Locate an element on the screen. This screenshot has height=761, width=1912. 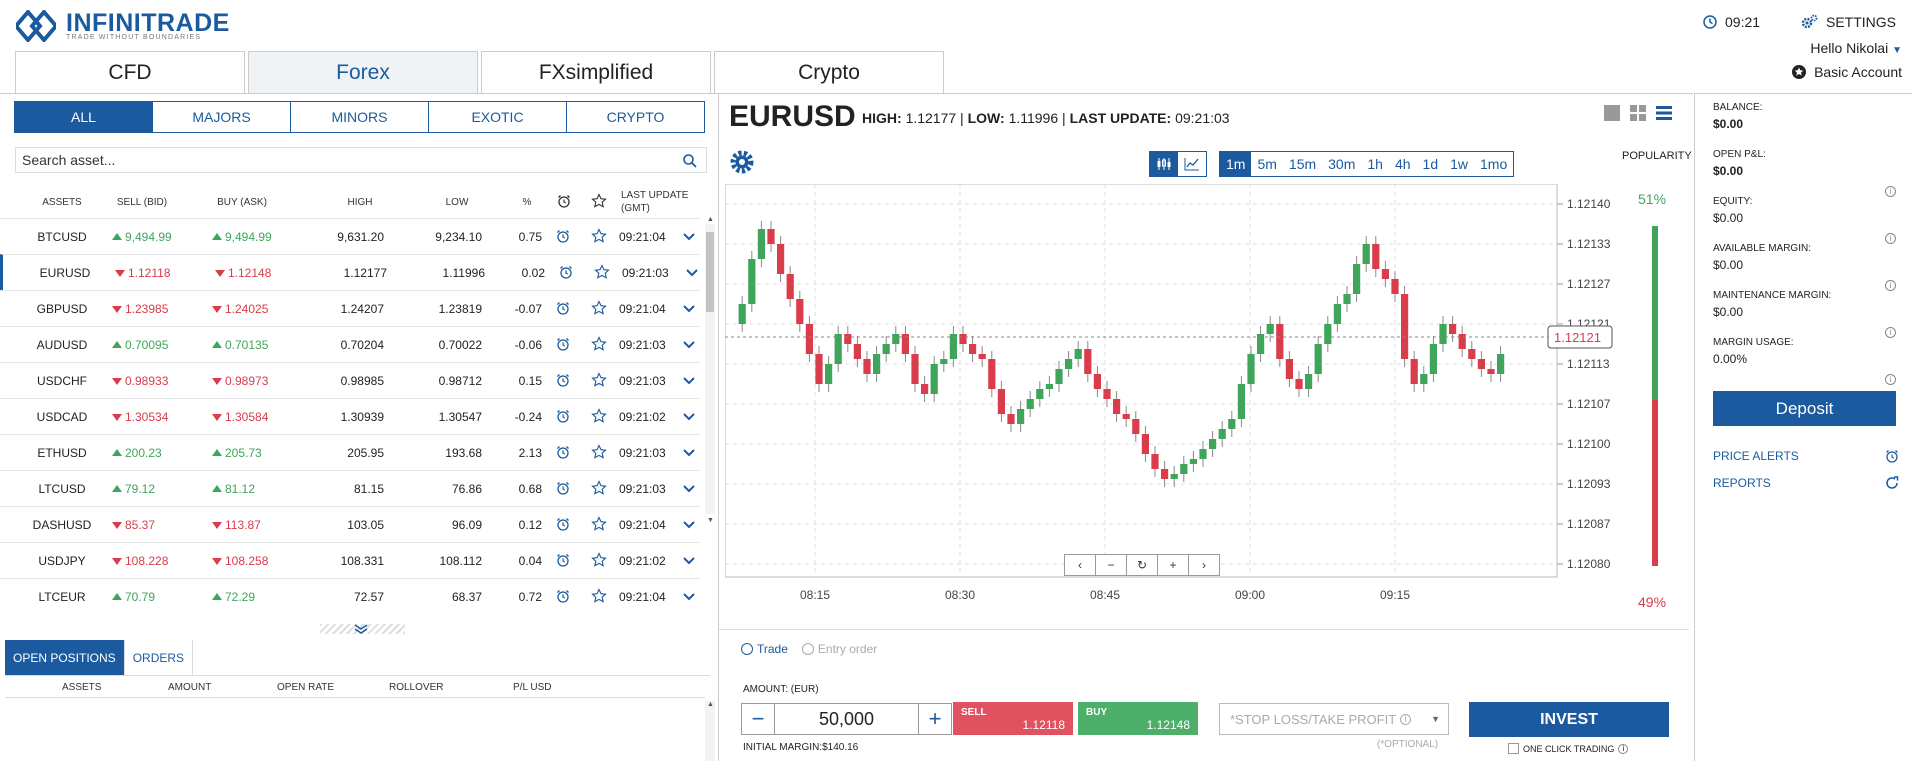
buy-price: 108.258 is located at coordinates (252, 561).